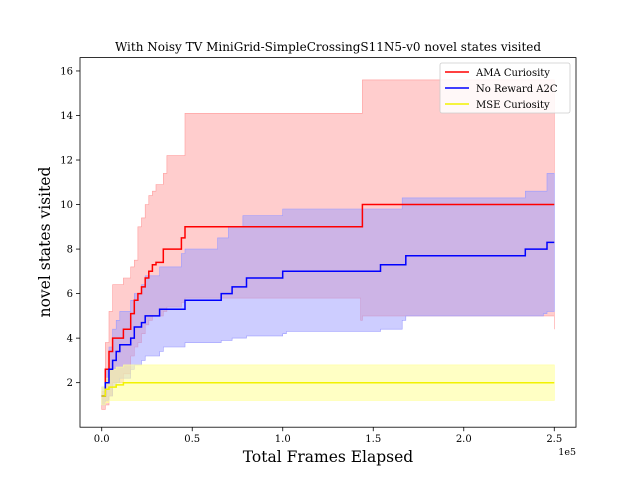 This screenshot has height=480, width=640. What do you see at coordinates (517, 89) in the screenshot?
I see `legend-label-a2c: No Reward A2C` at bounding box center [517, 89].